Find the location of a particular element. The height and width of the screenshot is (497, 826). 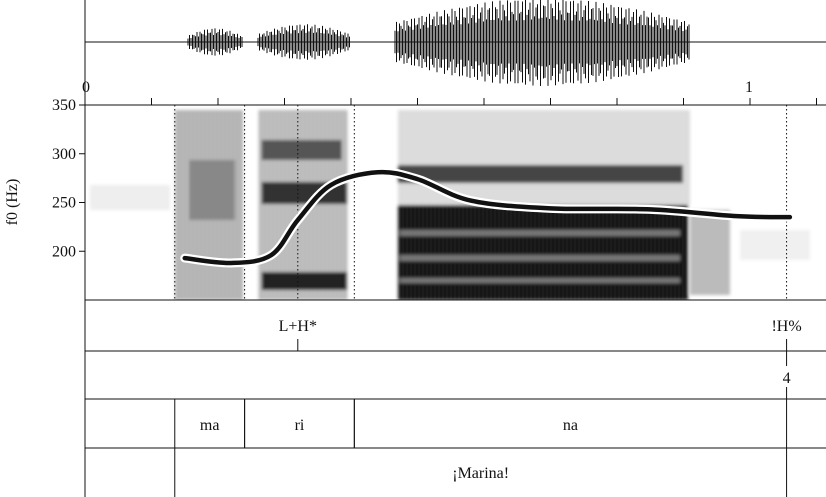

f0-tick-label: 250 is located at coordinates (64, 203).